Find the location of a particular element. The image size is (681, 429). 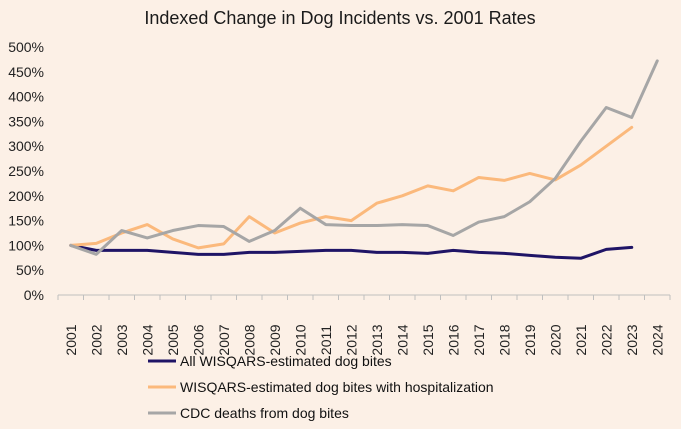

x-tick-label: 2016 is located at coordinates (453, 339).